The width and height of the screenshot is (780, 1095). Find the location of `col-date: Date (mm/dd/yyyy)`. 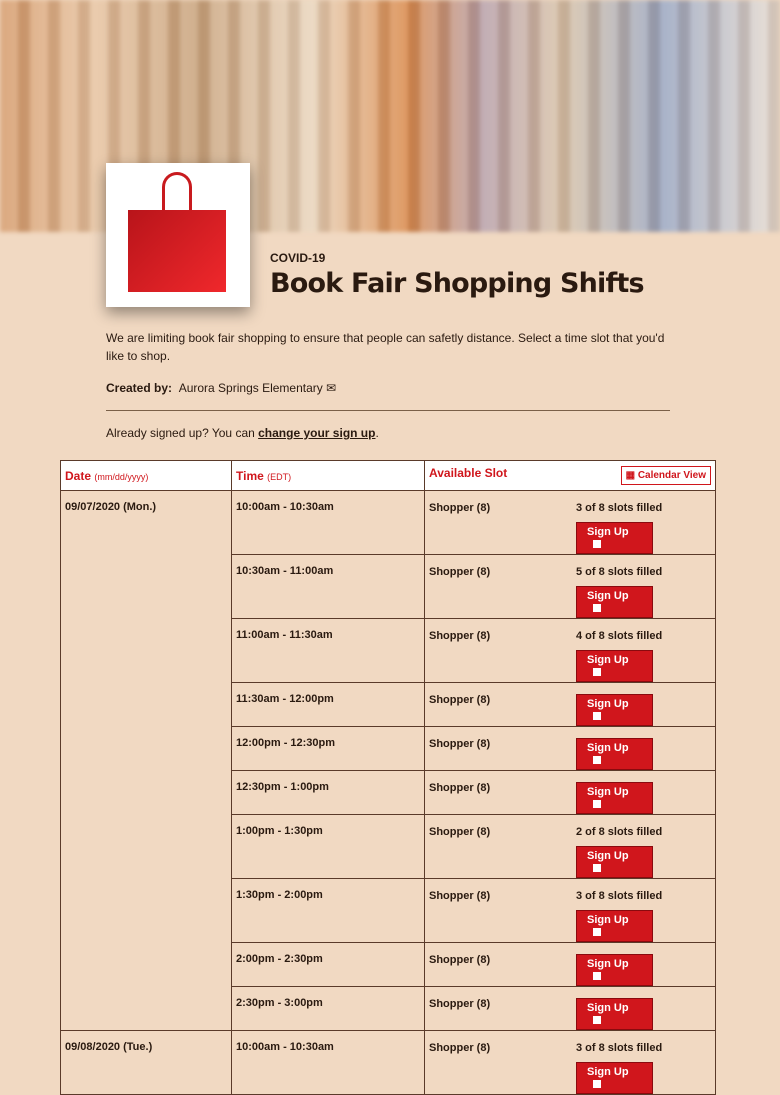

col-date: Date (mm/dd/yyyy) is located at coordinates (146, 475).